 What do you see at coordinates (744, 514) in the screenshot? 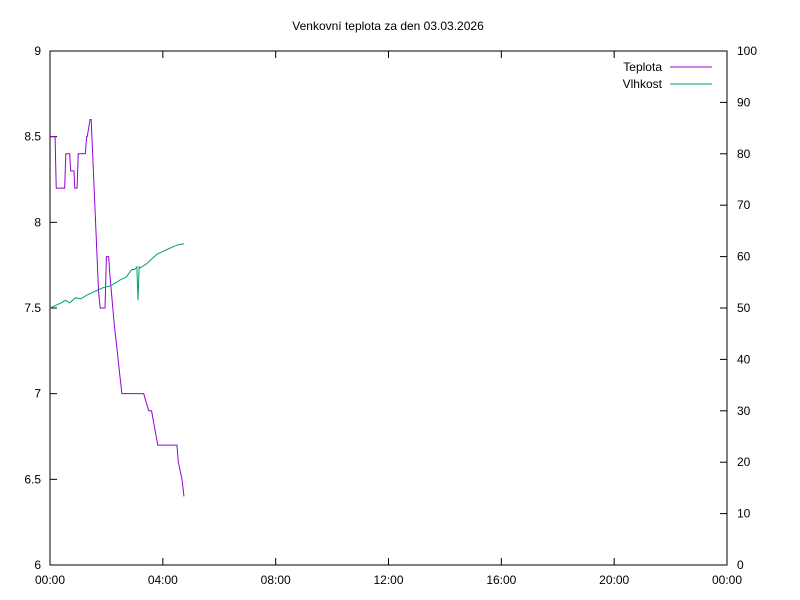
I see `y-right-tick-label: 10` at bounding box center [744, 514].